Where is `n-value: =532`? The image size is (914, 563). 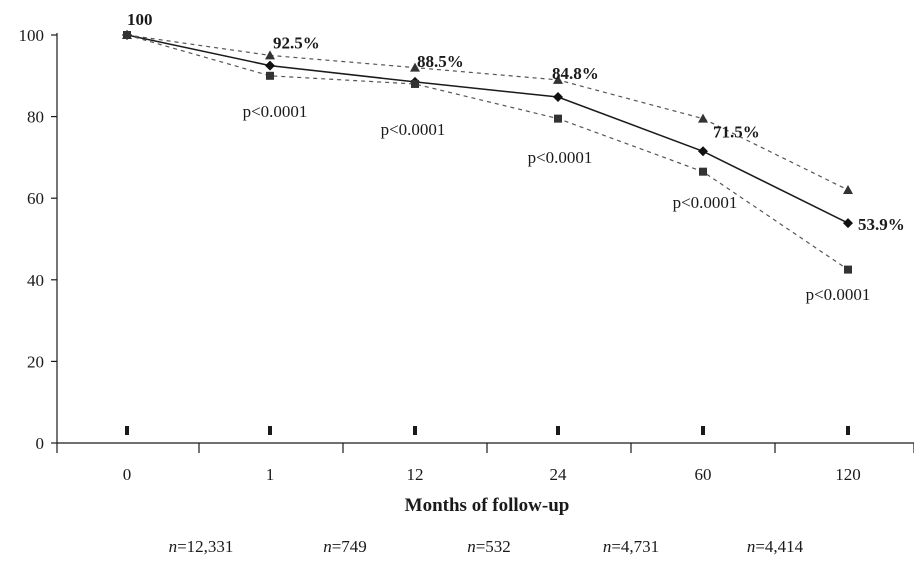
n-value: =532 is located at coordinates (493, 546).